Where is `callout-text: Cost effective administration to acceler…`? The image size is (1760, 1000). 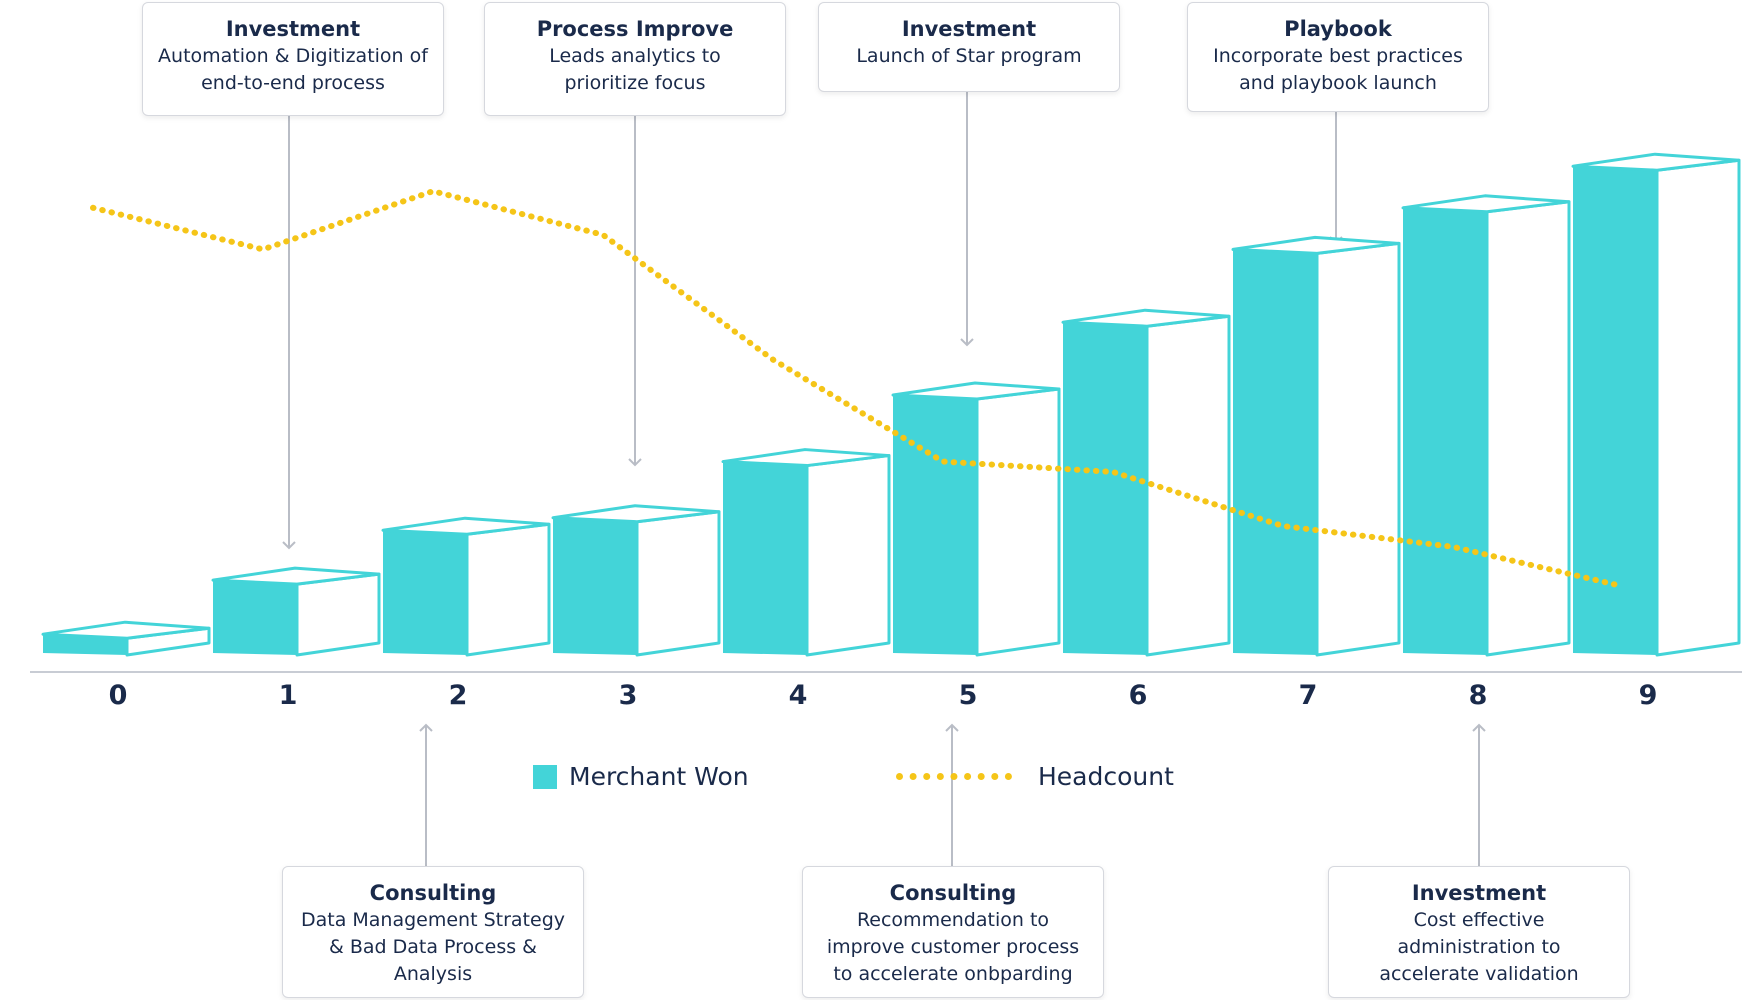
callout-text: Cost effective administration to acceler… is located at coordinates (1479, 947).